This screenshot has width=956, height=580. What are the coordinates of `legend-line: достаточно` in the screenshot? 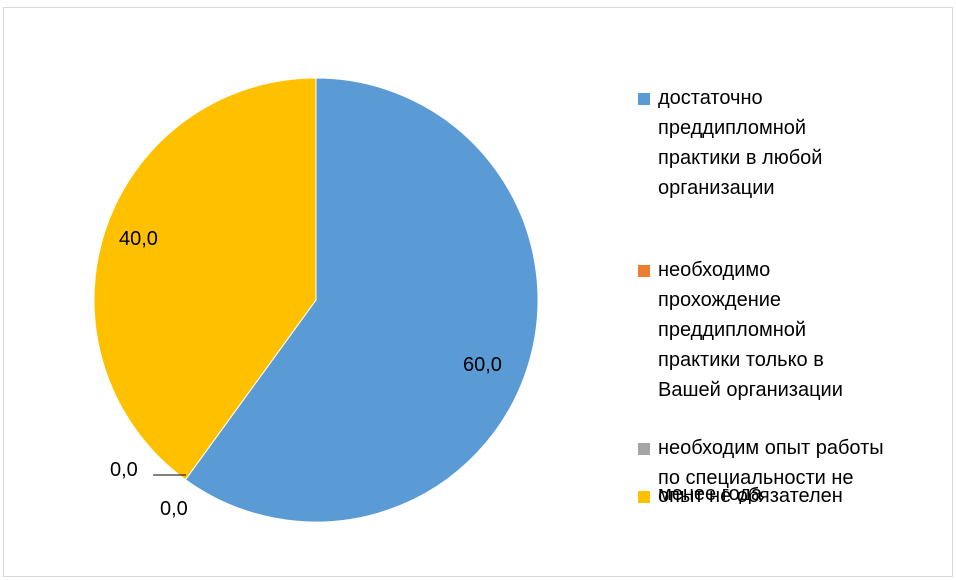 It's located at (710, 98).